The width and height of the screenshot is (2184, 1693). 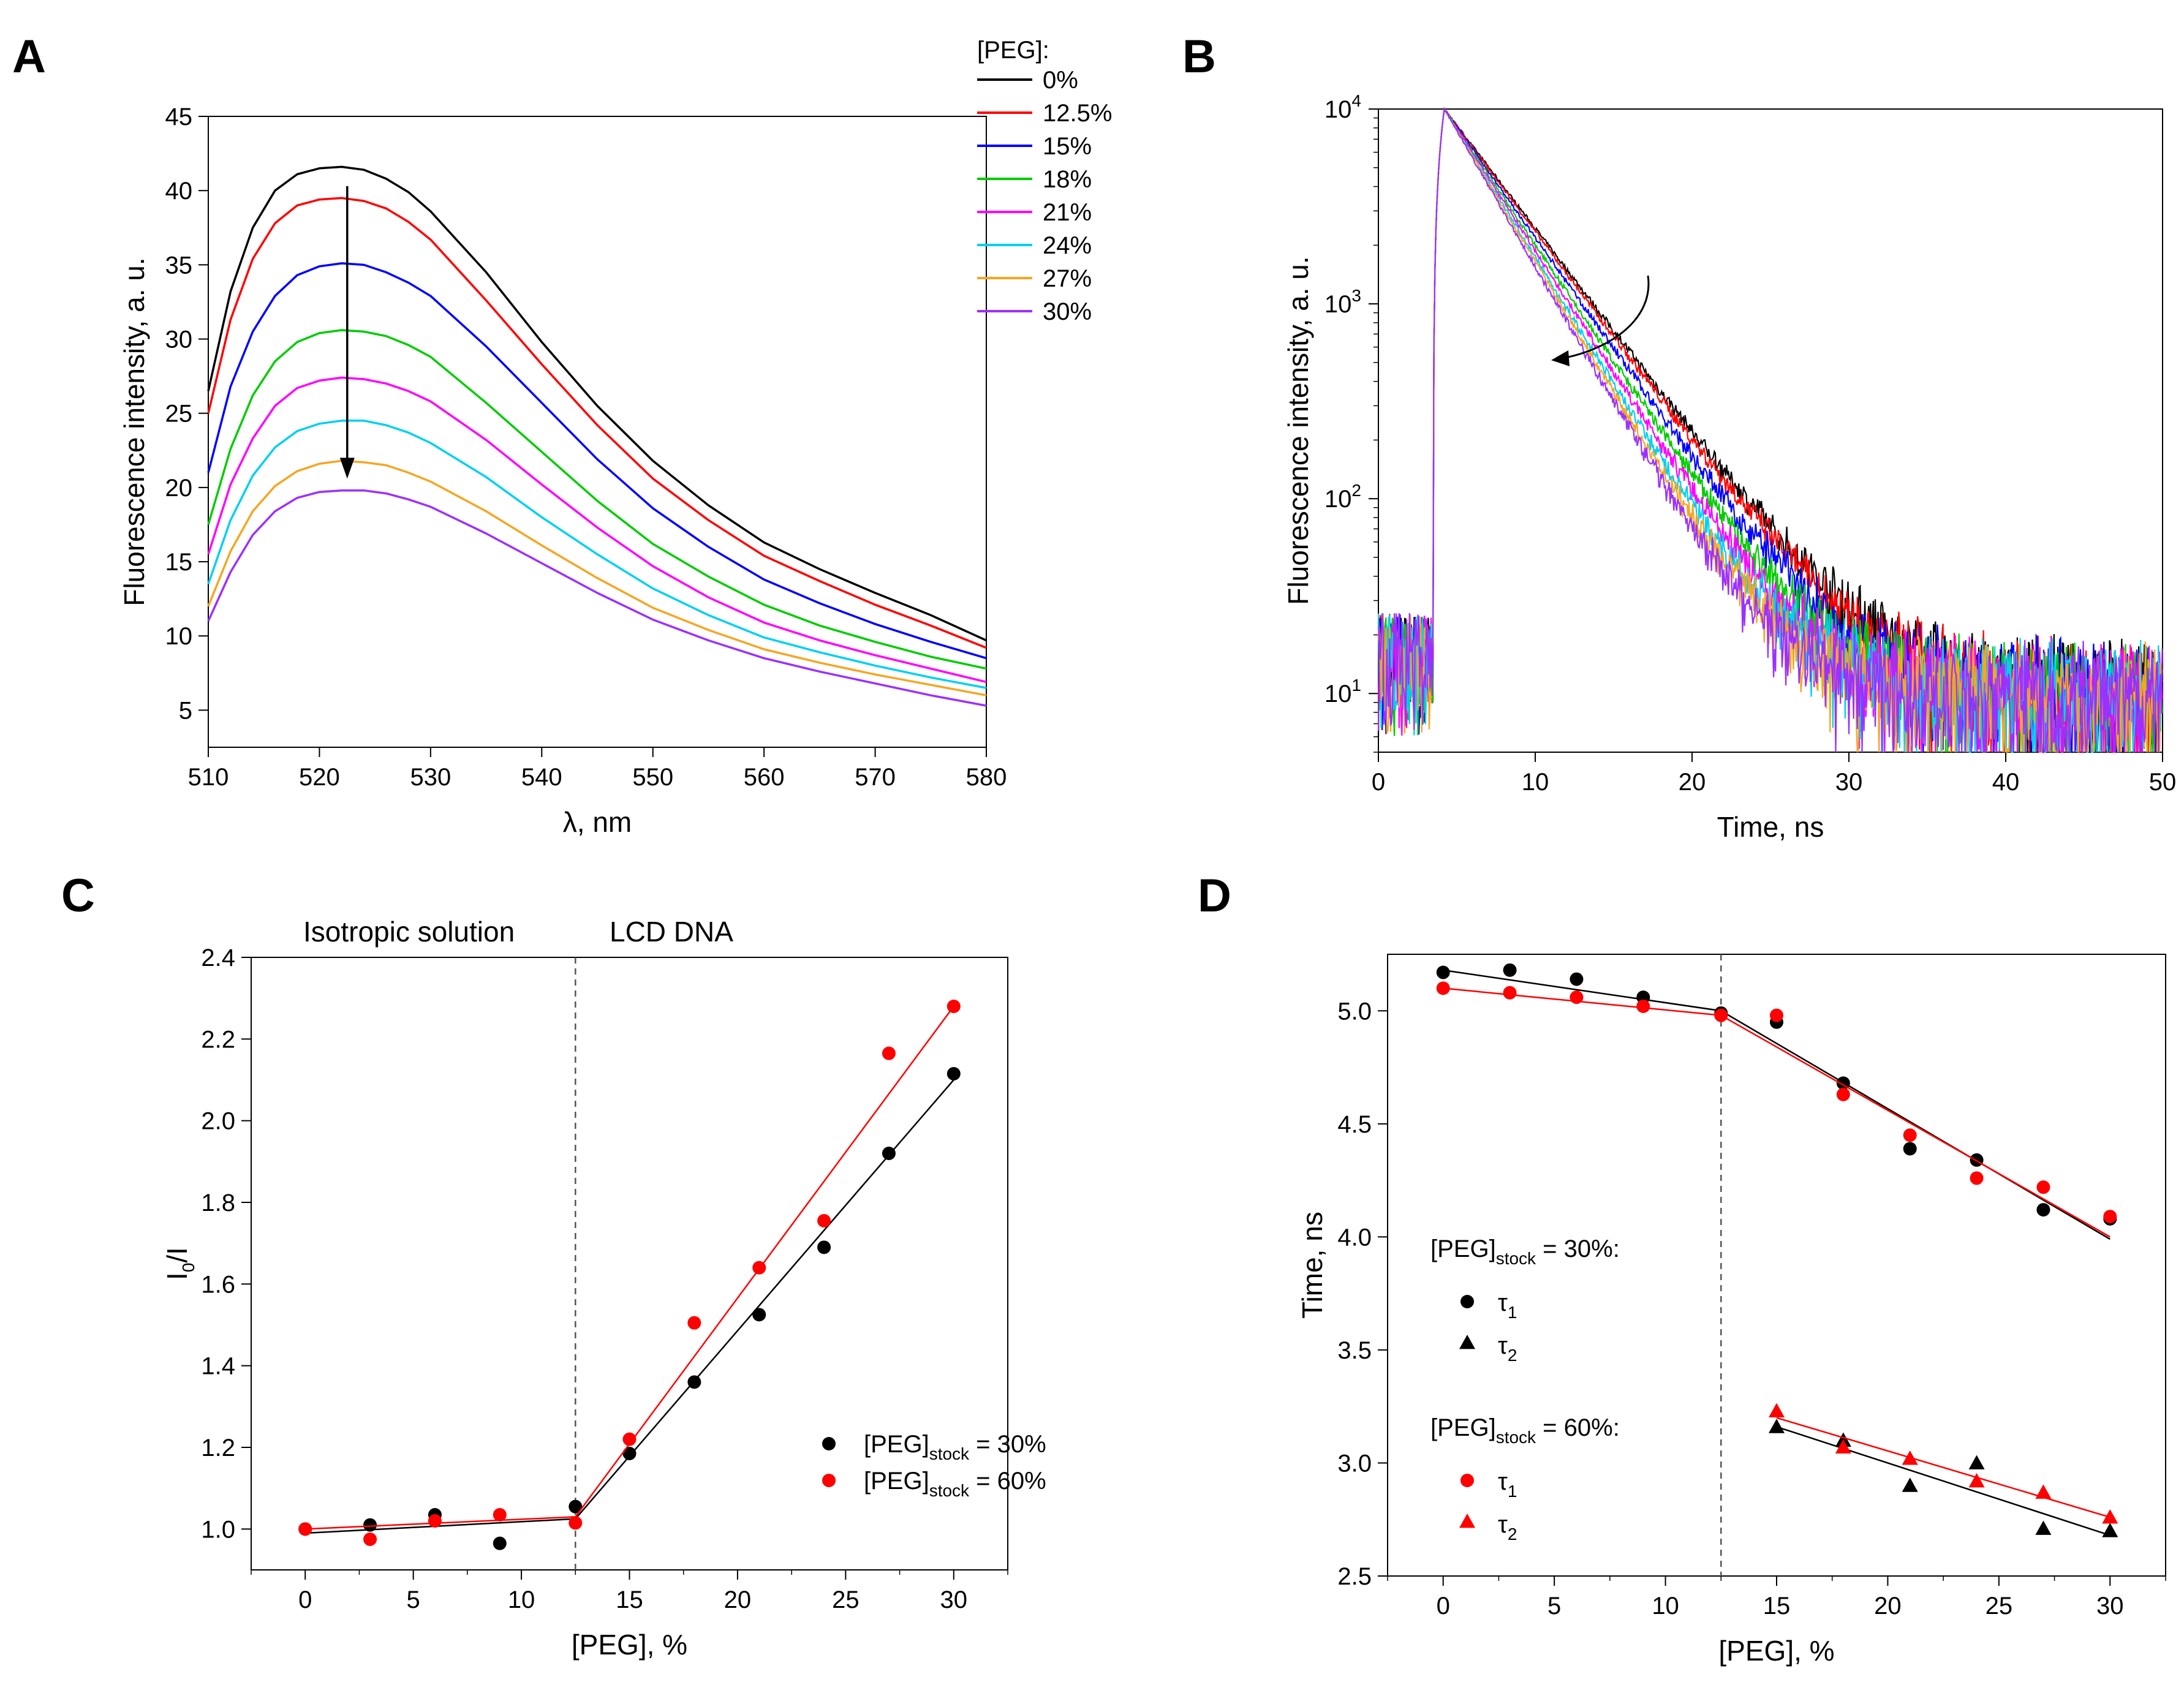 I want to click on y-axis-title: I0/I, so click(x=179, y=1264).